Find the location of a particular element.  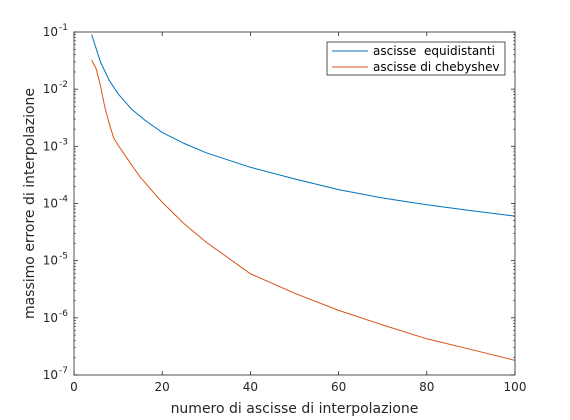

x-tick-label: 80 is located at coordinates (426, 387).